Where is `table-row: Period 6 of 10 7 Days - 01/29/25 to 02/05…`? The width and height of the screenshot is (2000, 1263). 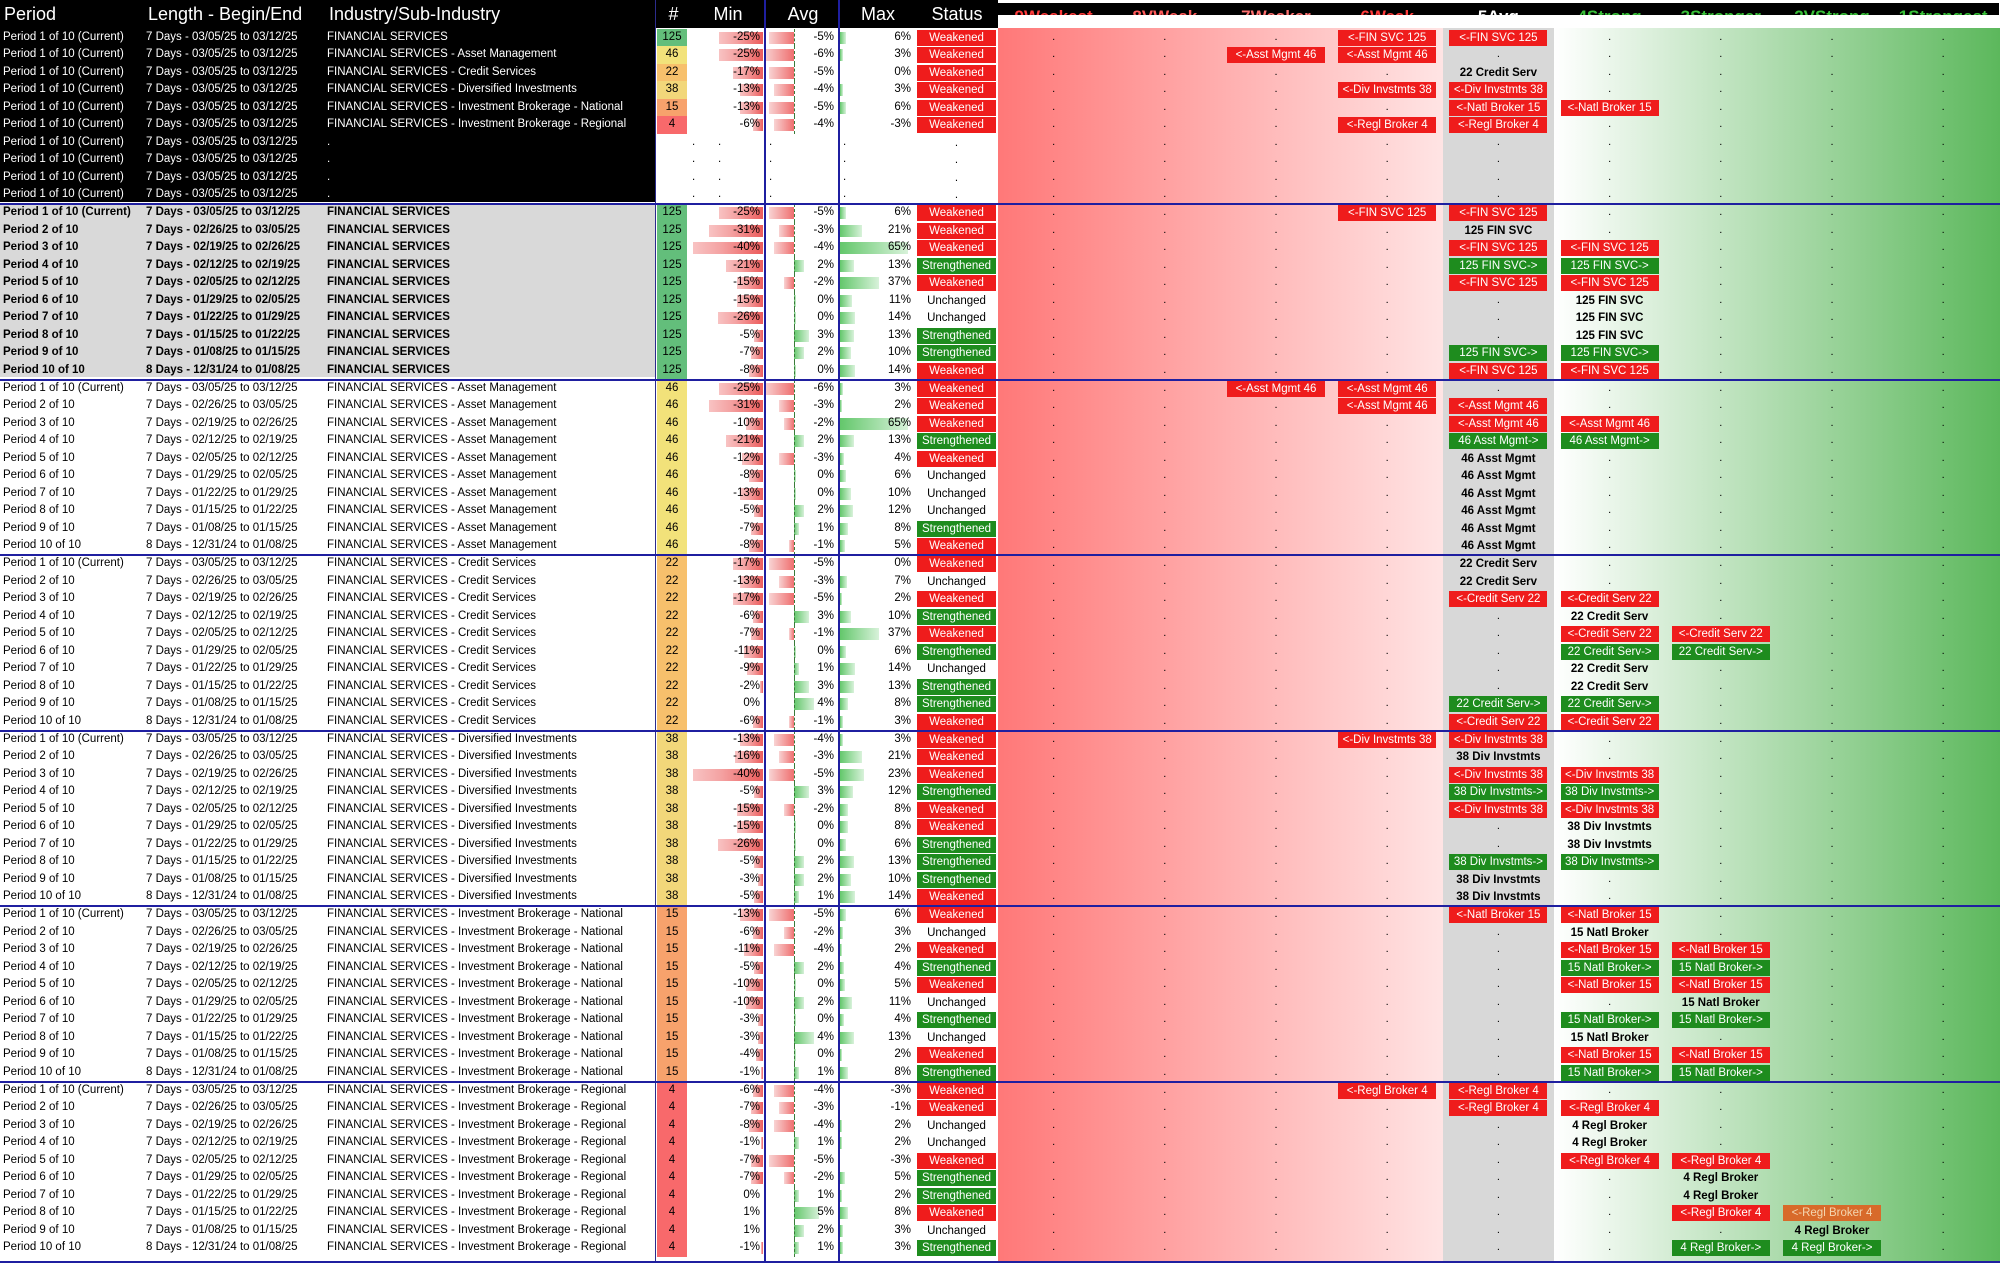 table-row: Period 6 of 10 7 Days - 01/29/25 to 02/05… is located at coordinates (1000, 827).